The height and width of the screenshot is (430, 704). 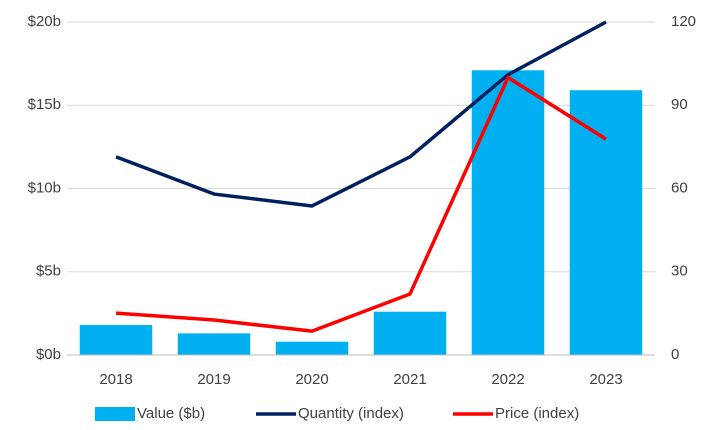 I want to click on y-tick-label: $15b, so click(x=44, y=104).